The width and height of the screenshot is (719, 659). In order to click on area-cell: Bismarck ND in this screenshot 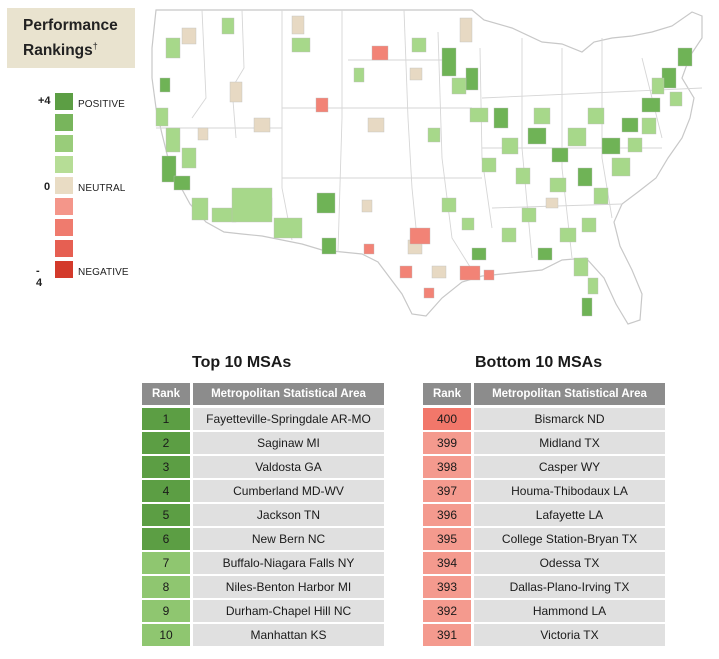, I will do `click(569, 419)`.